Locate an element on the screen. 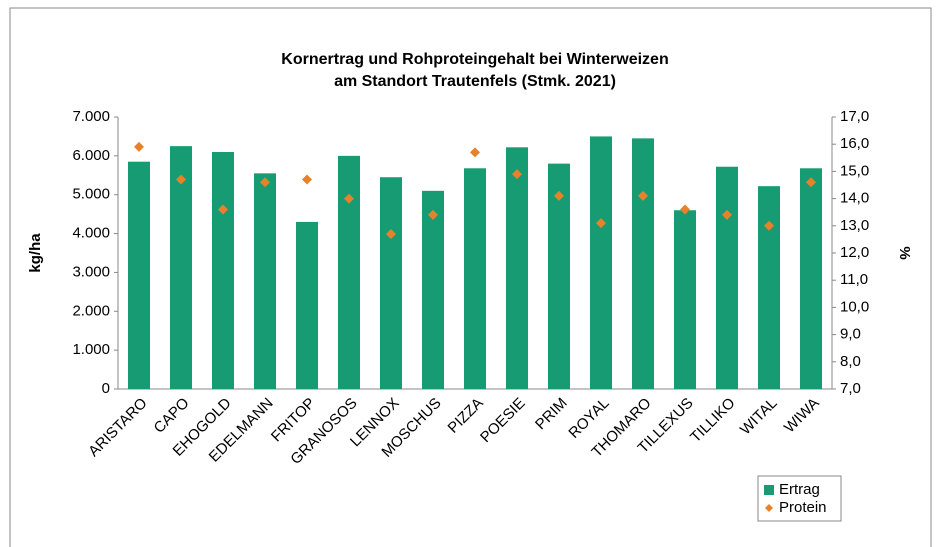 This screenshot has height=547, width=941. x-tick-label: ARISTARO is located at coordinates (117, 427).